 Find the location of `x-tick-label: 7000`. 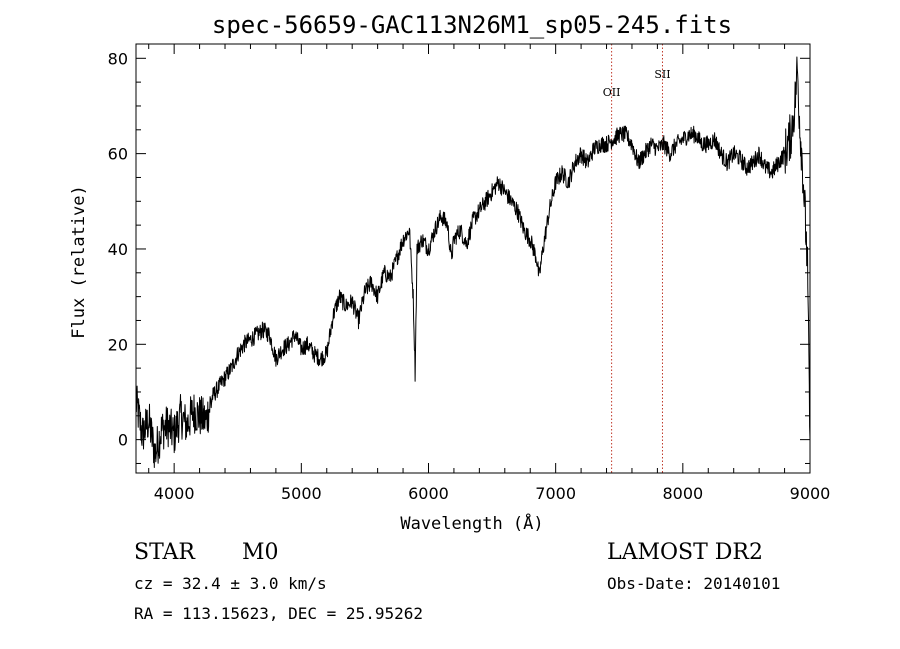

x-tick-label: 7000 is located at coordinates (555, 493).